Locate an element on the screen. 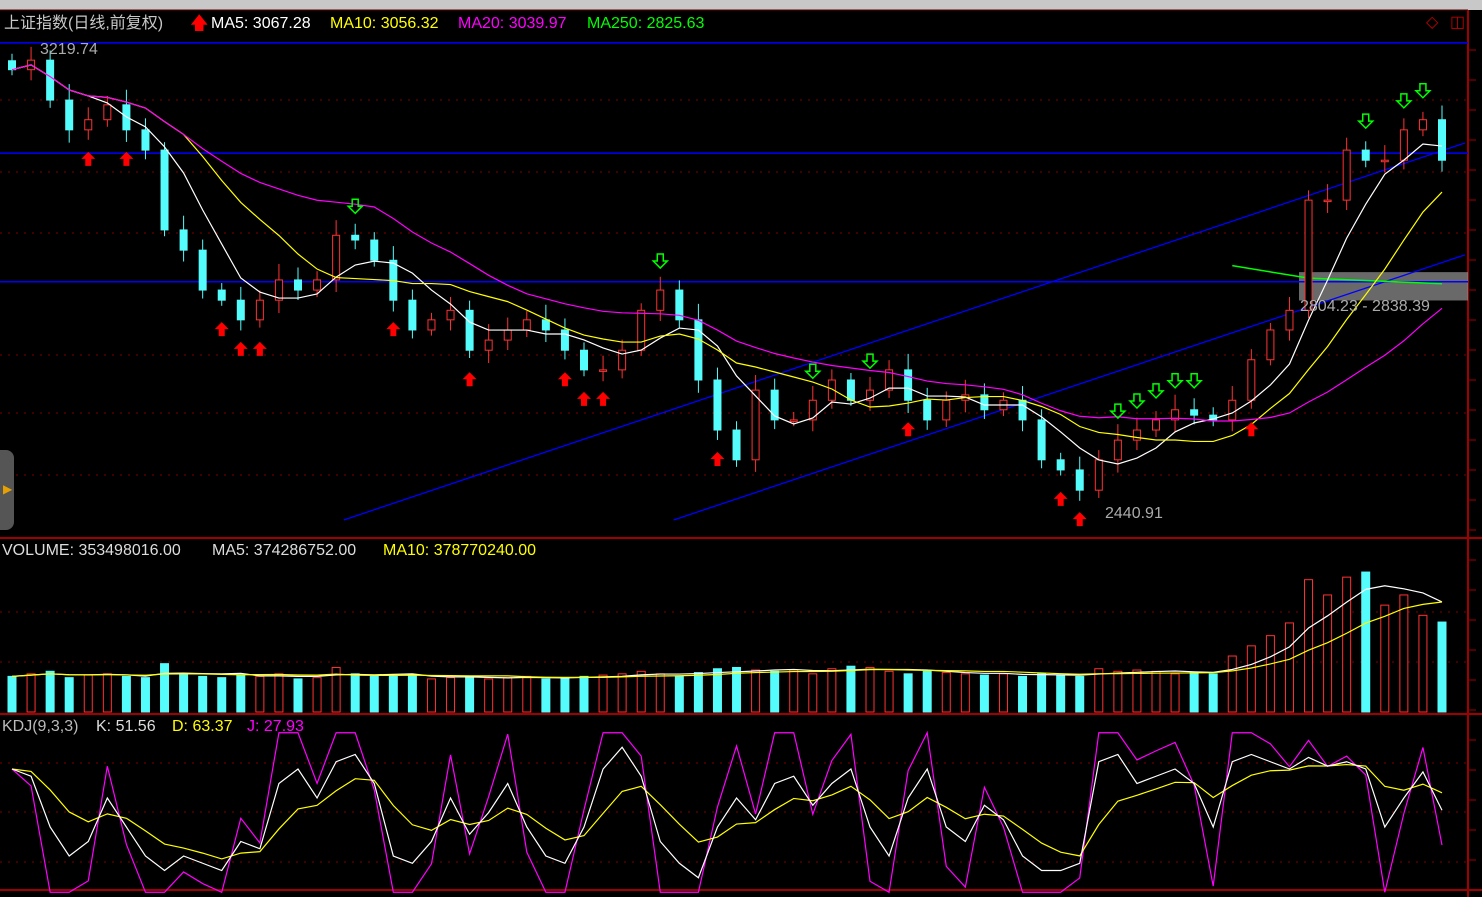 This screenshot has height=897, width=1482. tab-strip is located at coordinates (741, 5).